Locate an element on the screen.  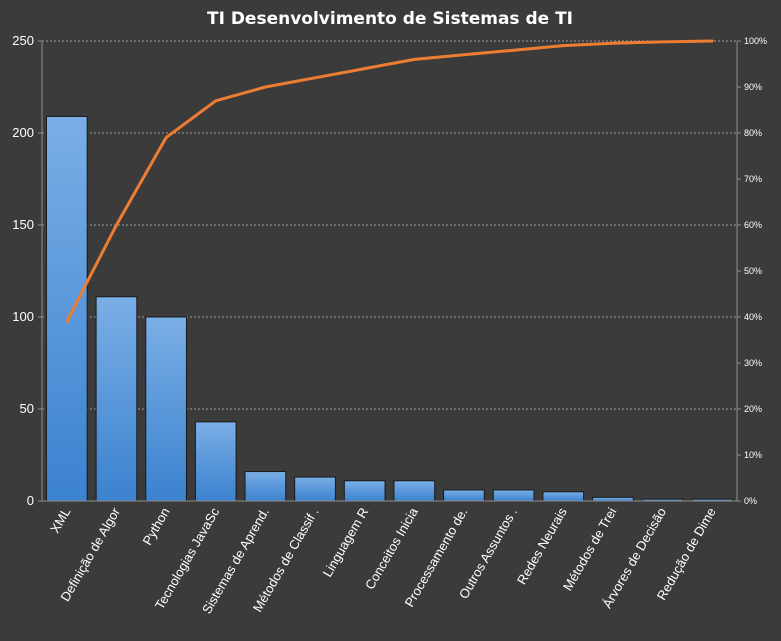
right-tick-label: 40% is located at coordinates (753, 317).